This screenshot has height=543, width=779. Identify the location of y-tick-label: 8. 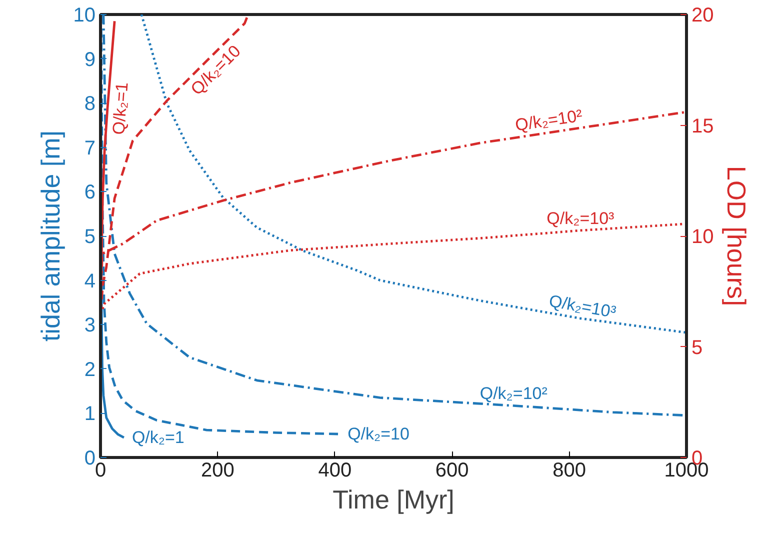
(90, 104).